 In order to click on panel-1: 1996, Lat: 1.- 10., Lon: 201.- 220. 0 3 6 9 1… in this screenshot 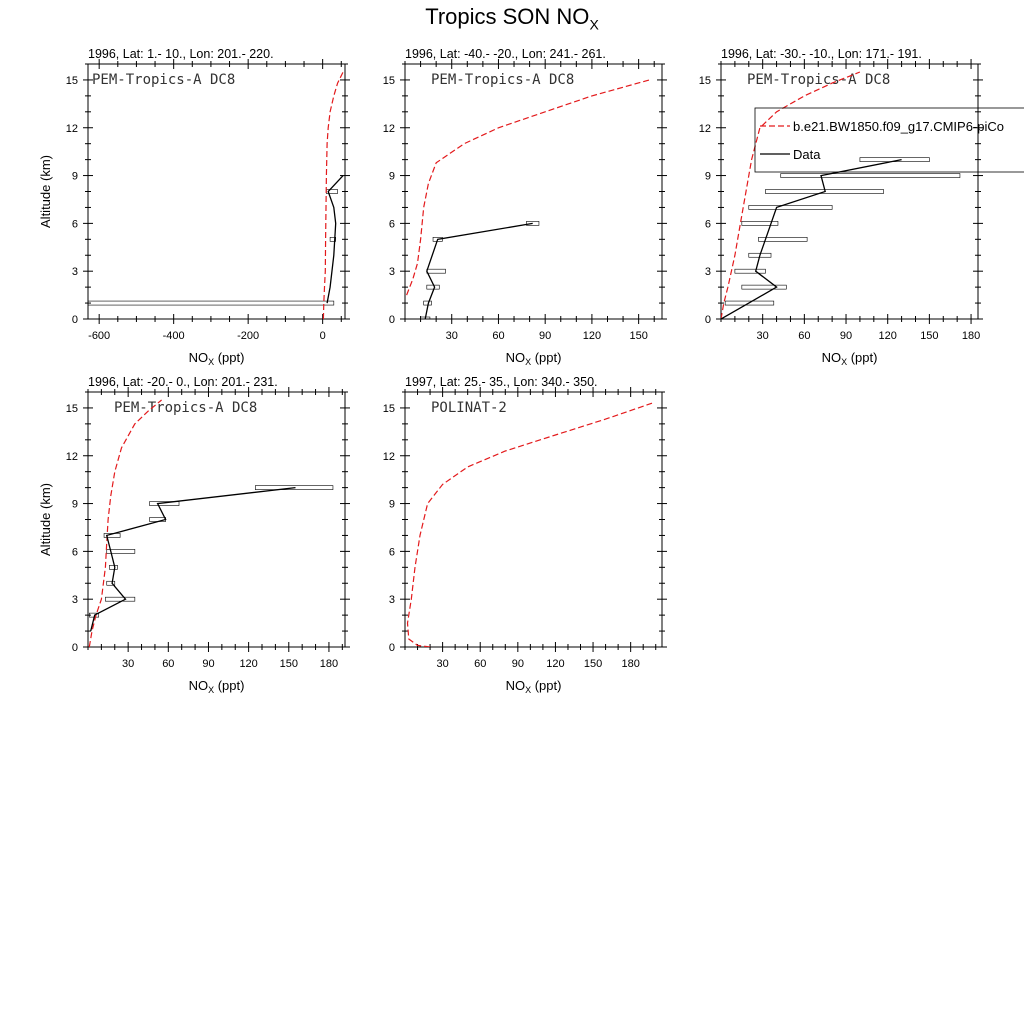, I will do `click(194, 207)`.